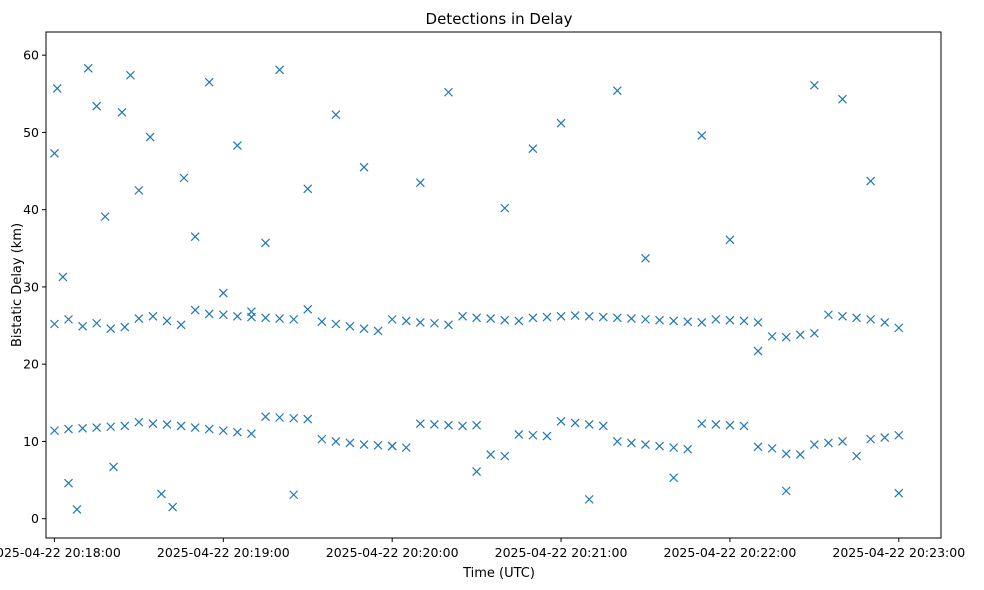  I want to click on y-tick-label: 10, so click(31, 441).